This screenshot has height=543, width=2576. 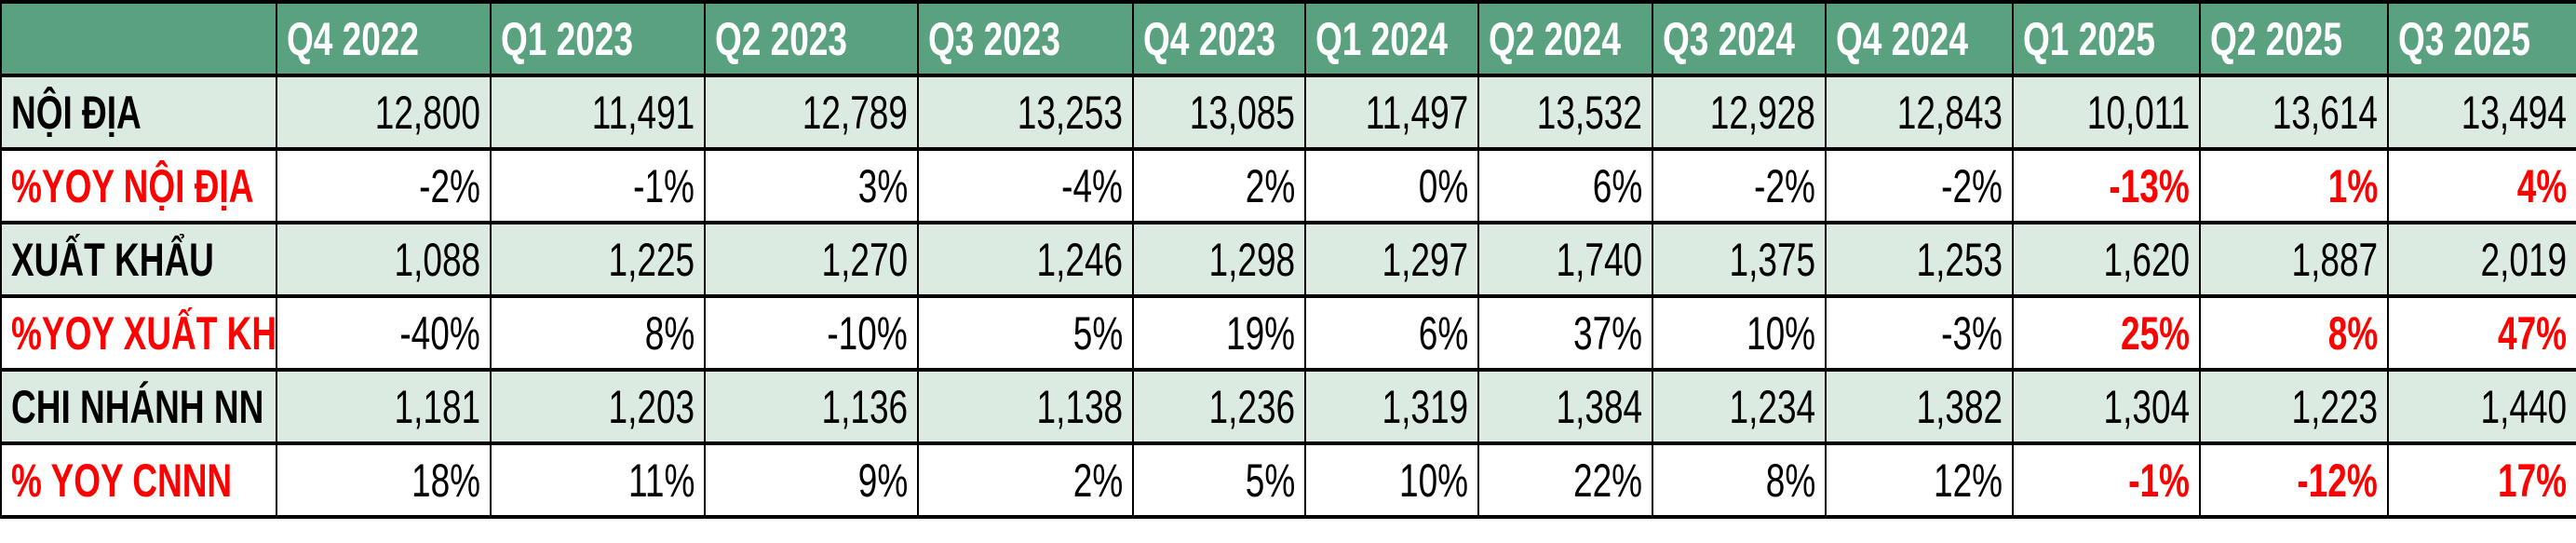 What do you see at coordinates (2481, 186) in the screenshot?
I see `value-cell: 4%` at bounding box center [2481, 186].